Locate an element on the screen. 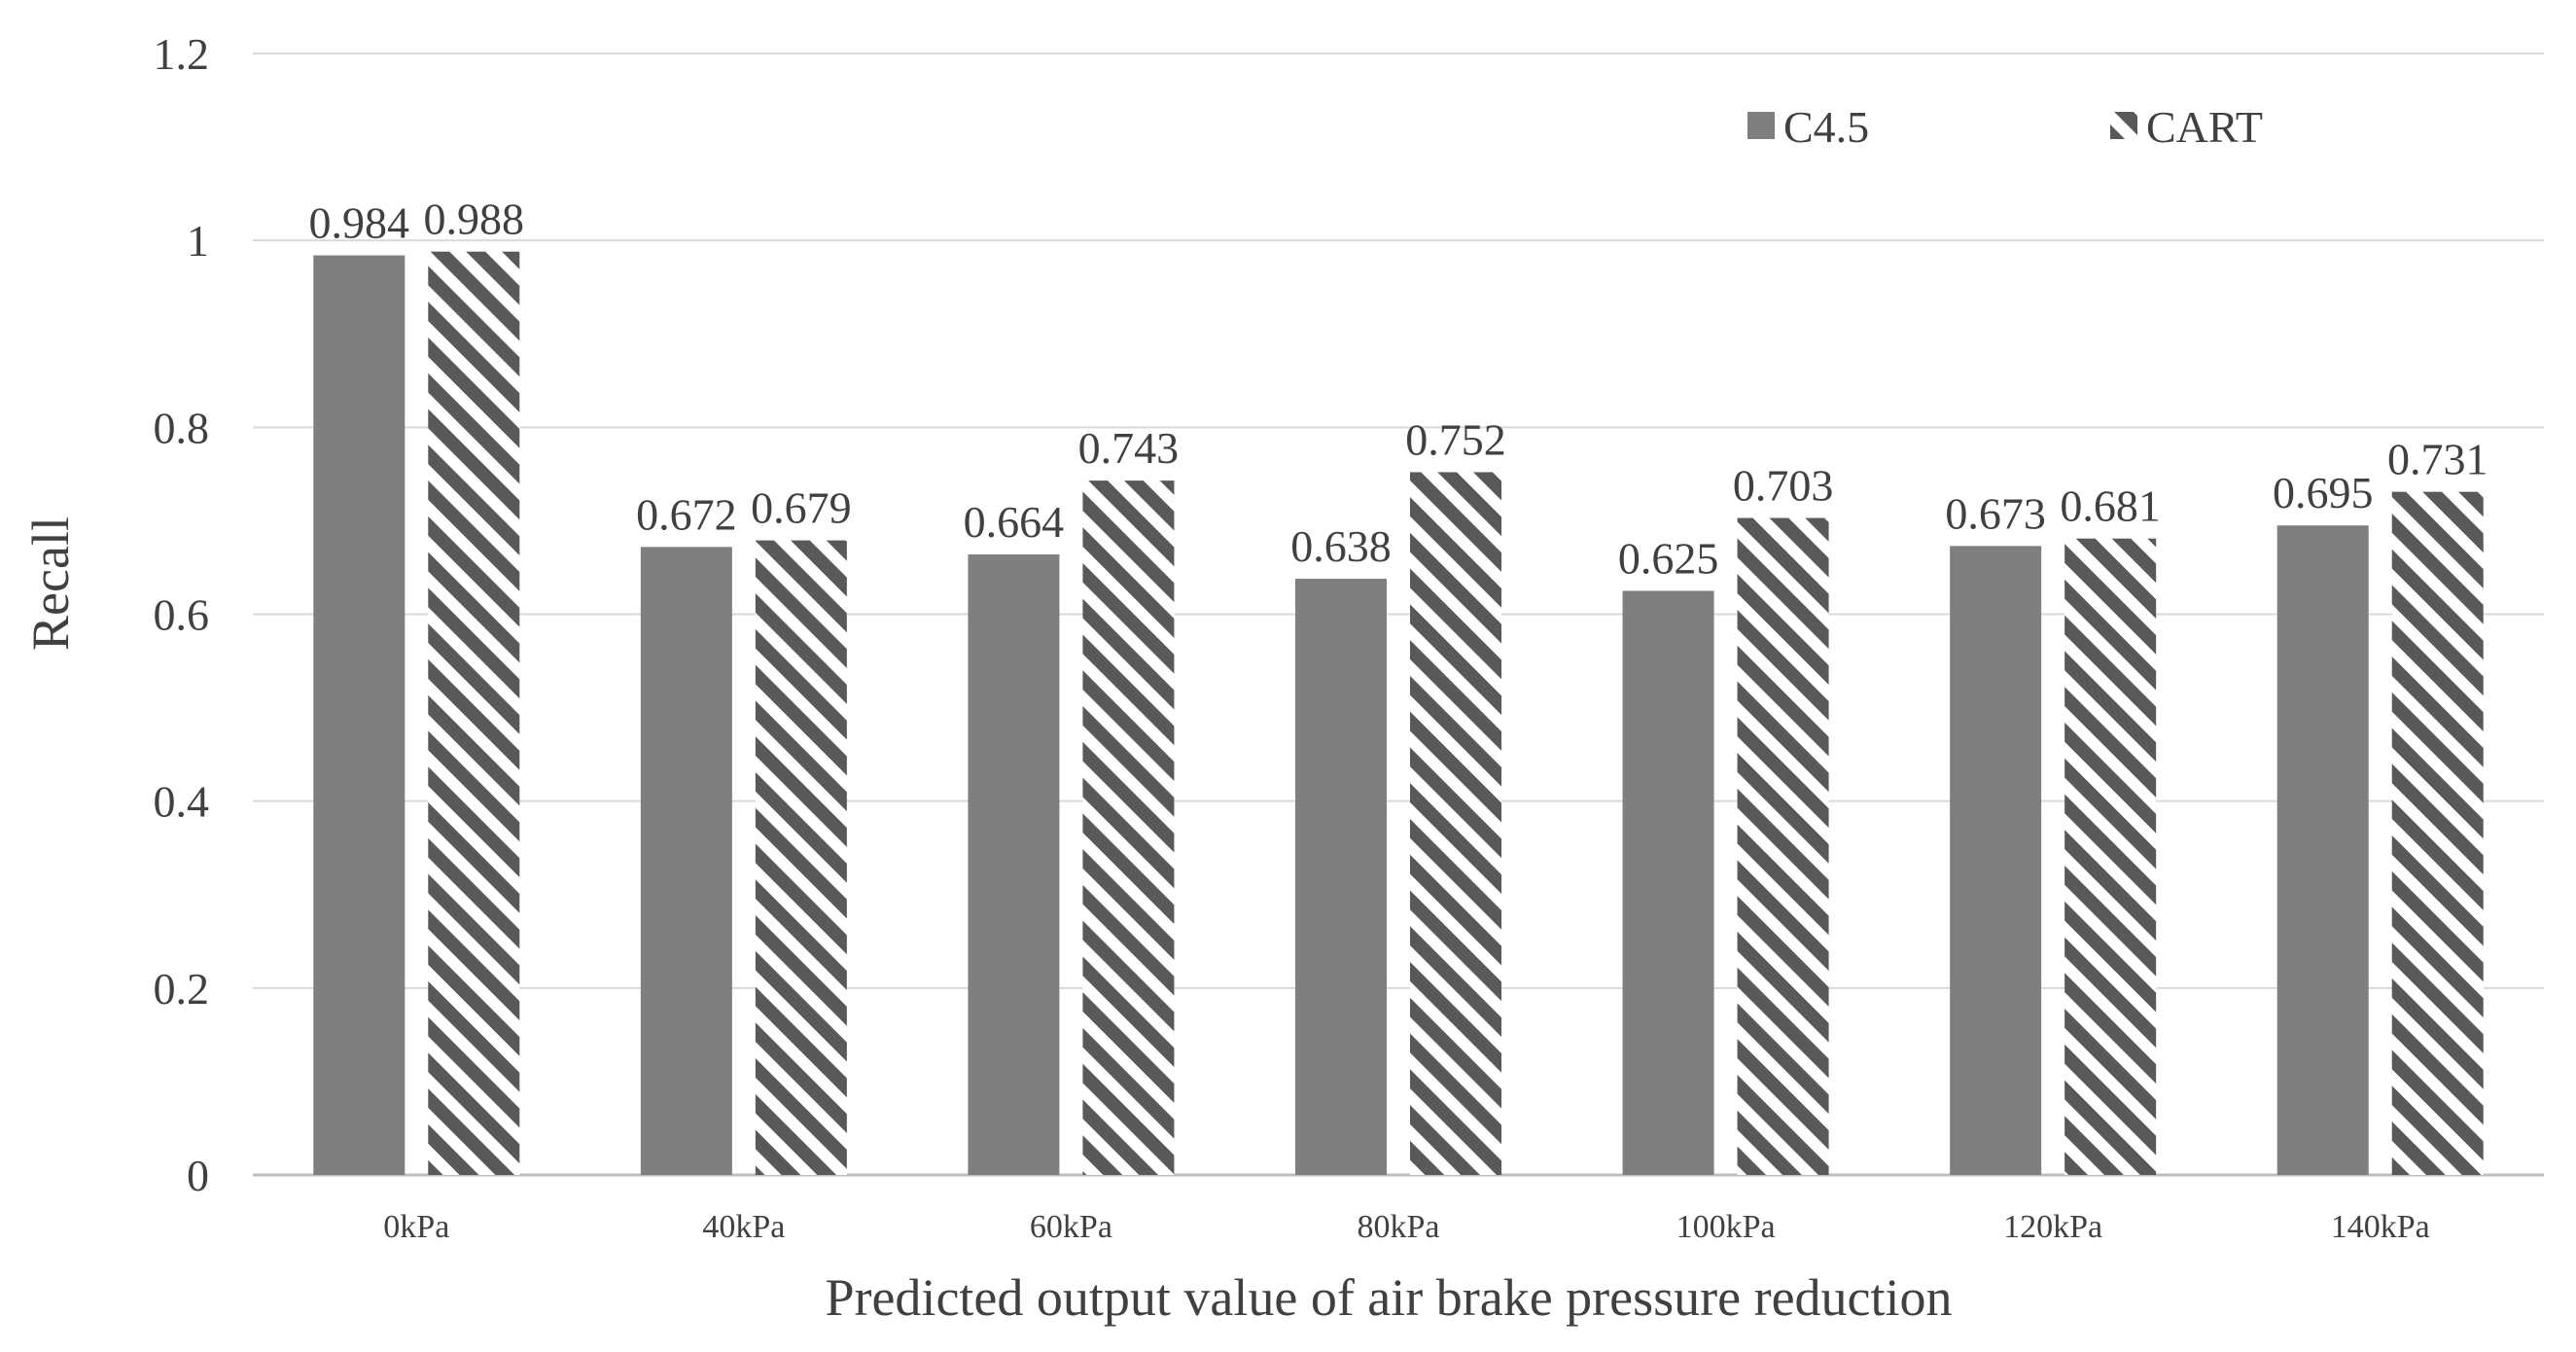 The height and width of the screenshot is (1352, 2576). legend-c45-swatch is located at coordinates (1761, 126).